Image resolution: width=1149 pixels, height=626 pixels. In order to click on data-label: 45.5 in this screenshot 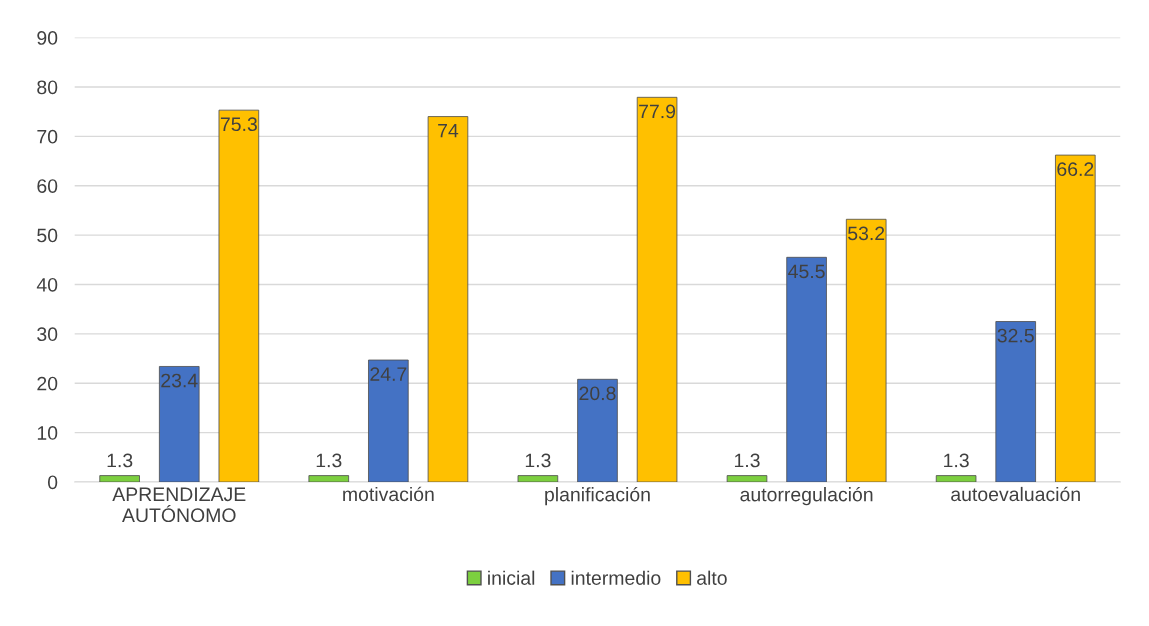, I will do `click(806, 271)`.